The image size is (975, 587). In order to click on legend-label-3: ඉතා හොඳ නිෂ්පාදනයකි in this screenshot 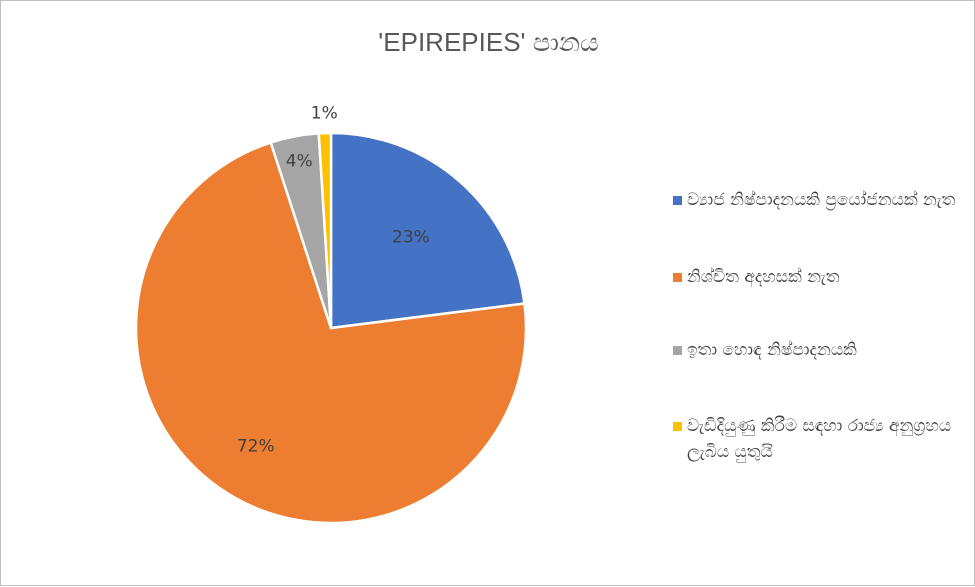, I will do `click(772, 350)`.